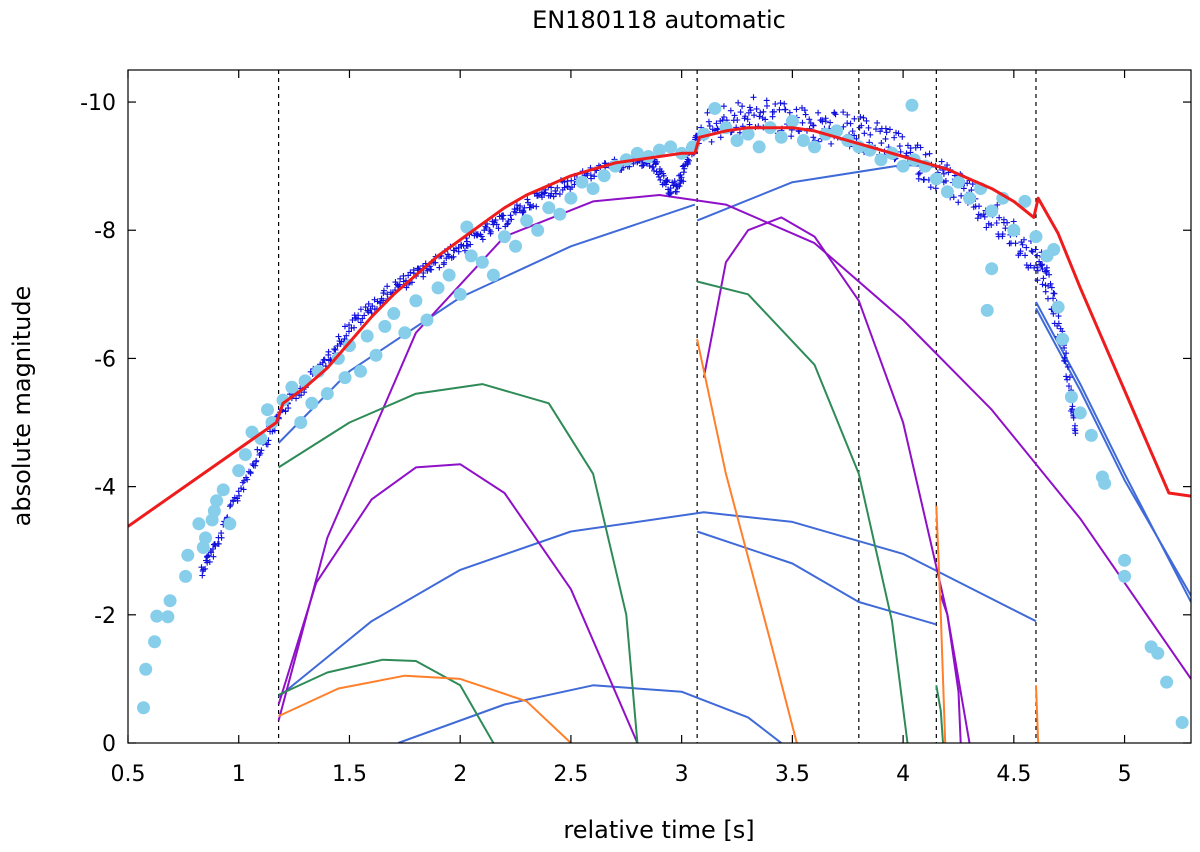 Image resolution: width=1200 pixels, height=852 pixels. What do you see at coordinates (682, 774) in the screenshot?
I see `x-tick-label-5: 3` at bounding box center [682, 774].